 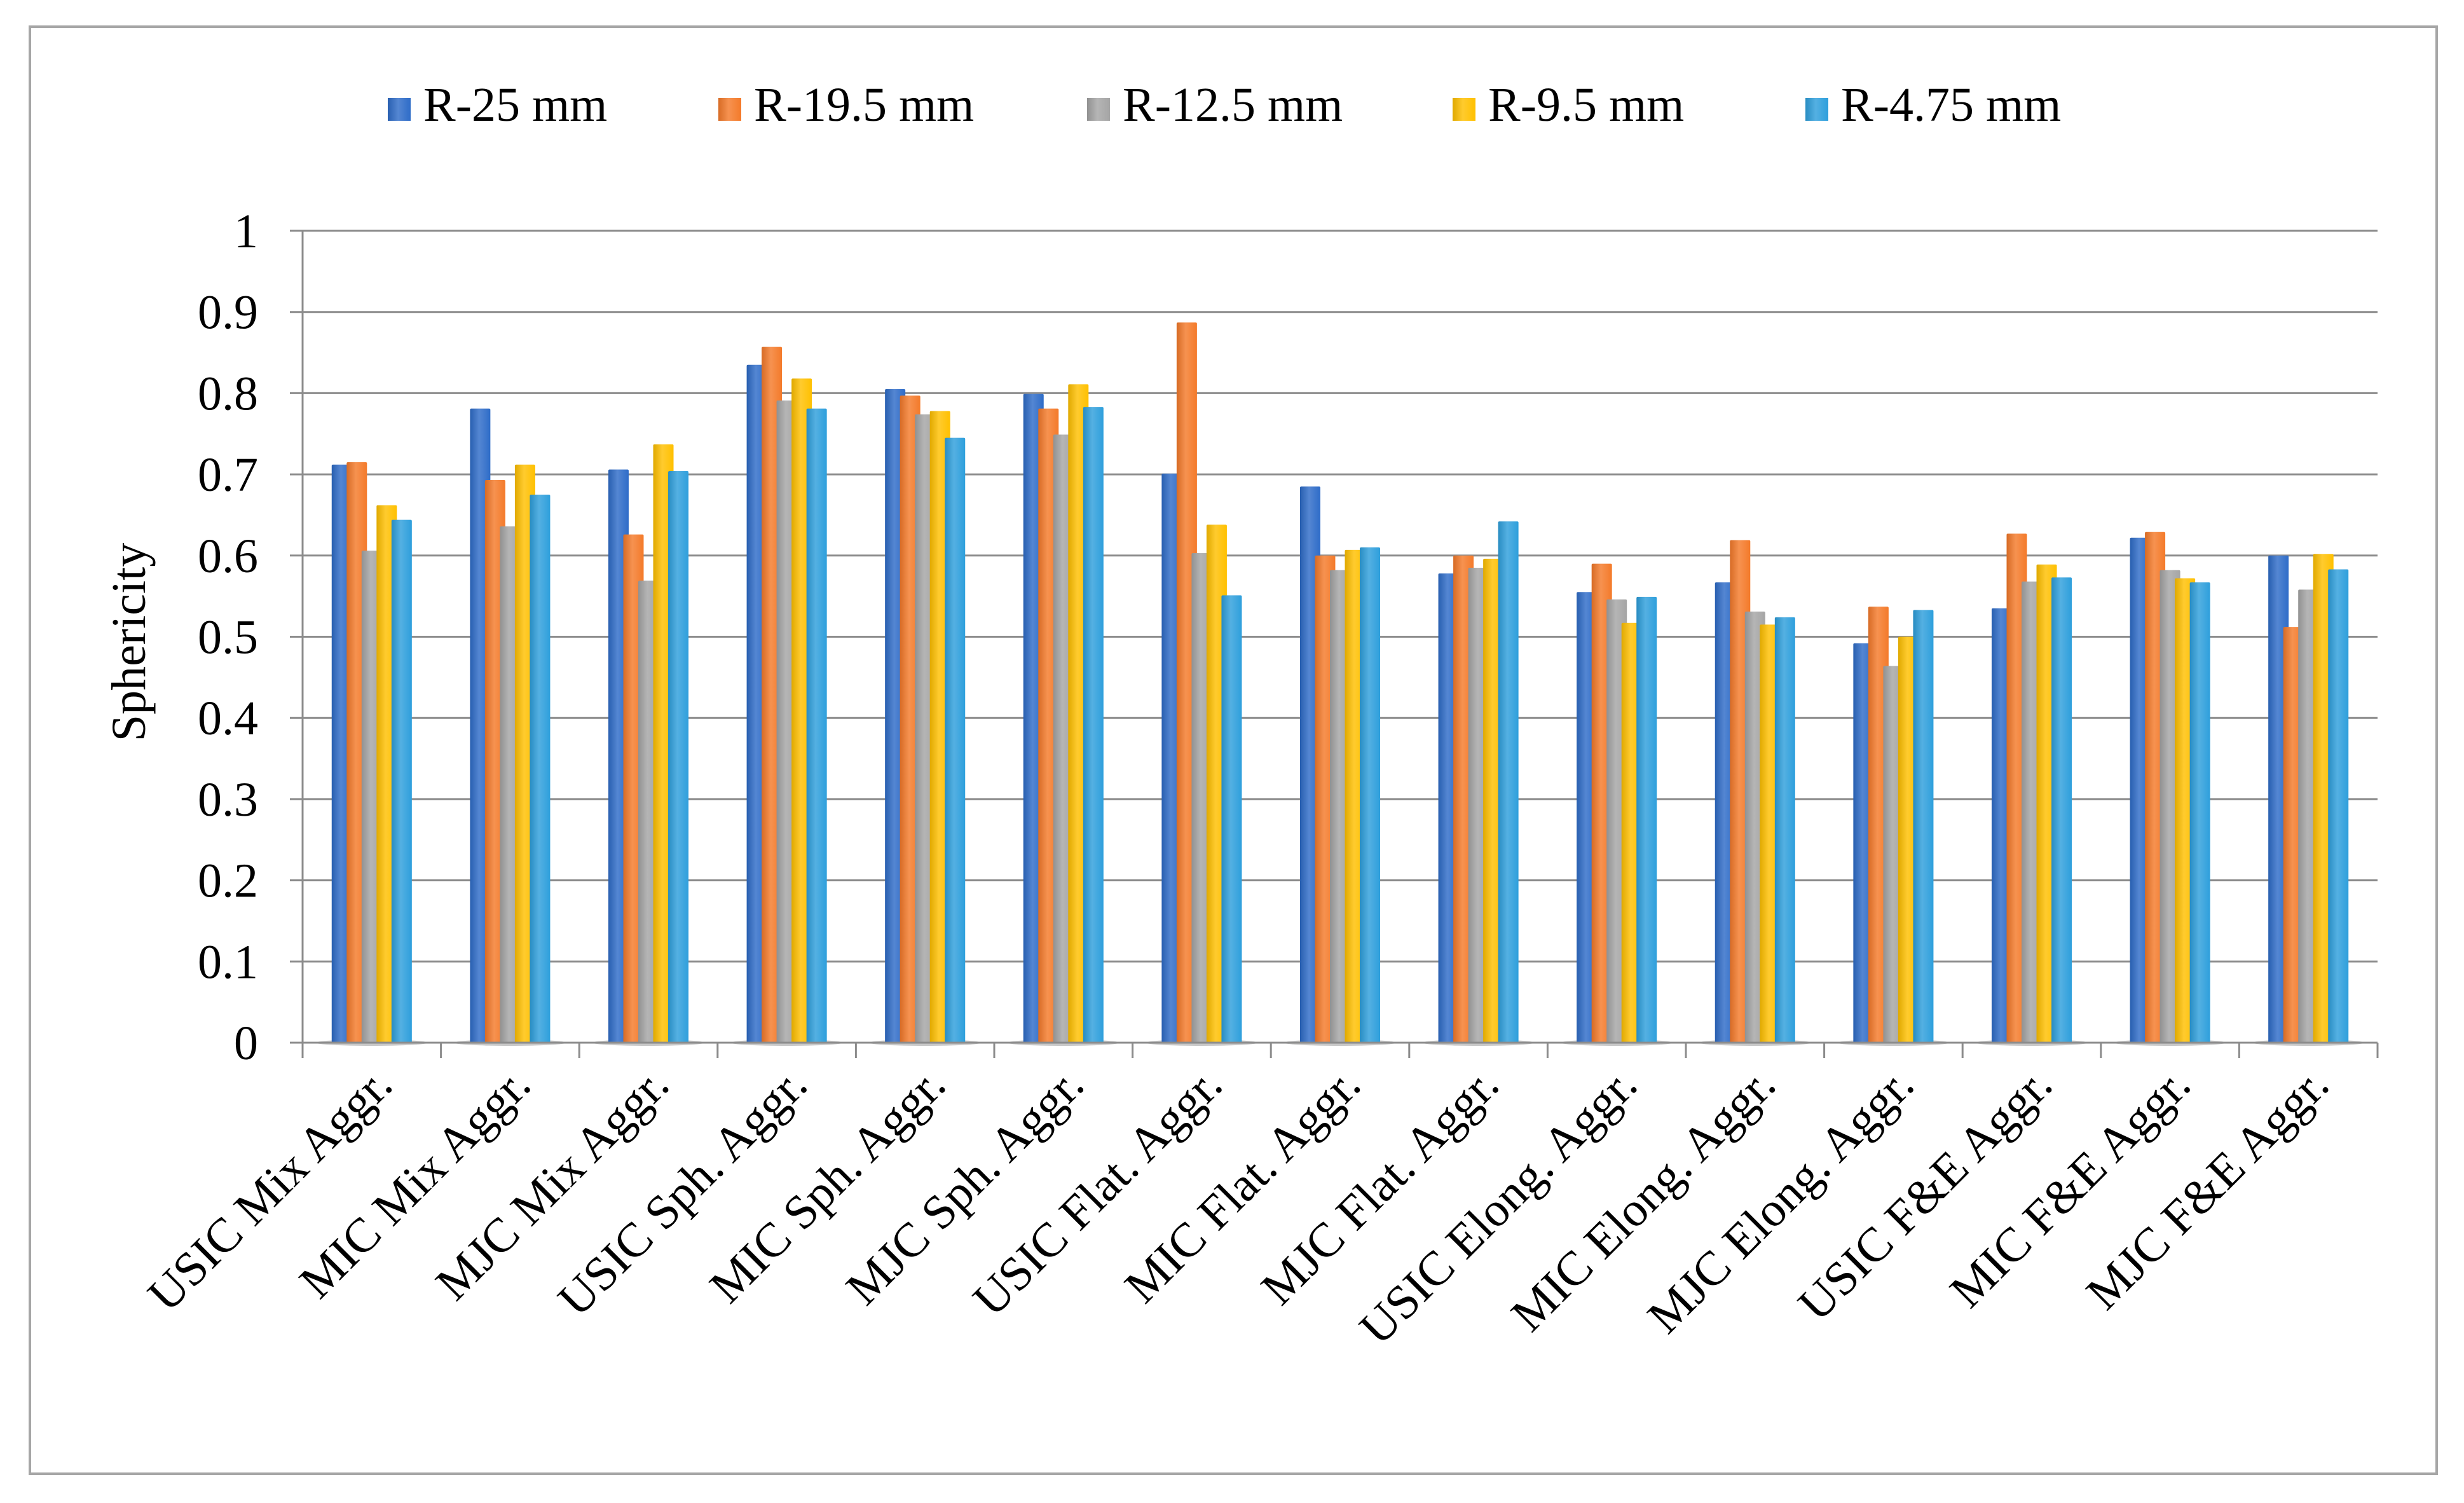 What do you see at coordinates (817, 725) in the screenshot?
I see `bar-r-4-75-mm-usic-sph-aggr` at bounding box center [817, 725].